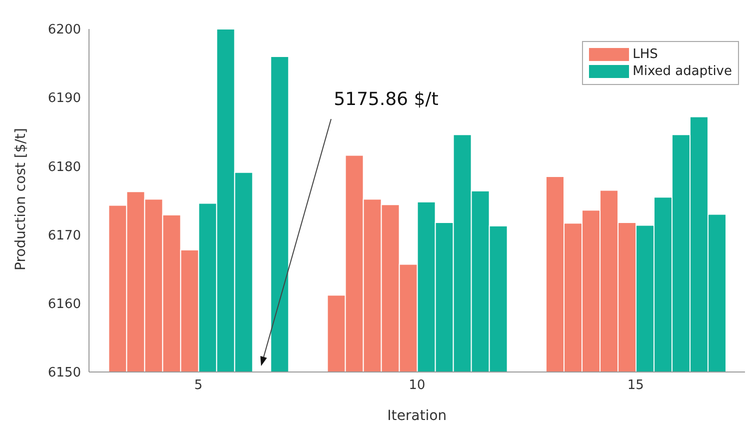 The width and height of the screenshot is (751, 422). What do you see at coordinates (64, 236) in the screenshot?
I see `y-tick-label: 6170` at bounding box center [64, 236].